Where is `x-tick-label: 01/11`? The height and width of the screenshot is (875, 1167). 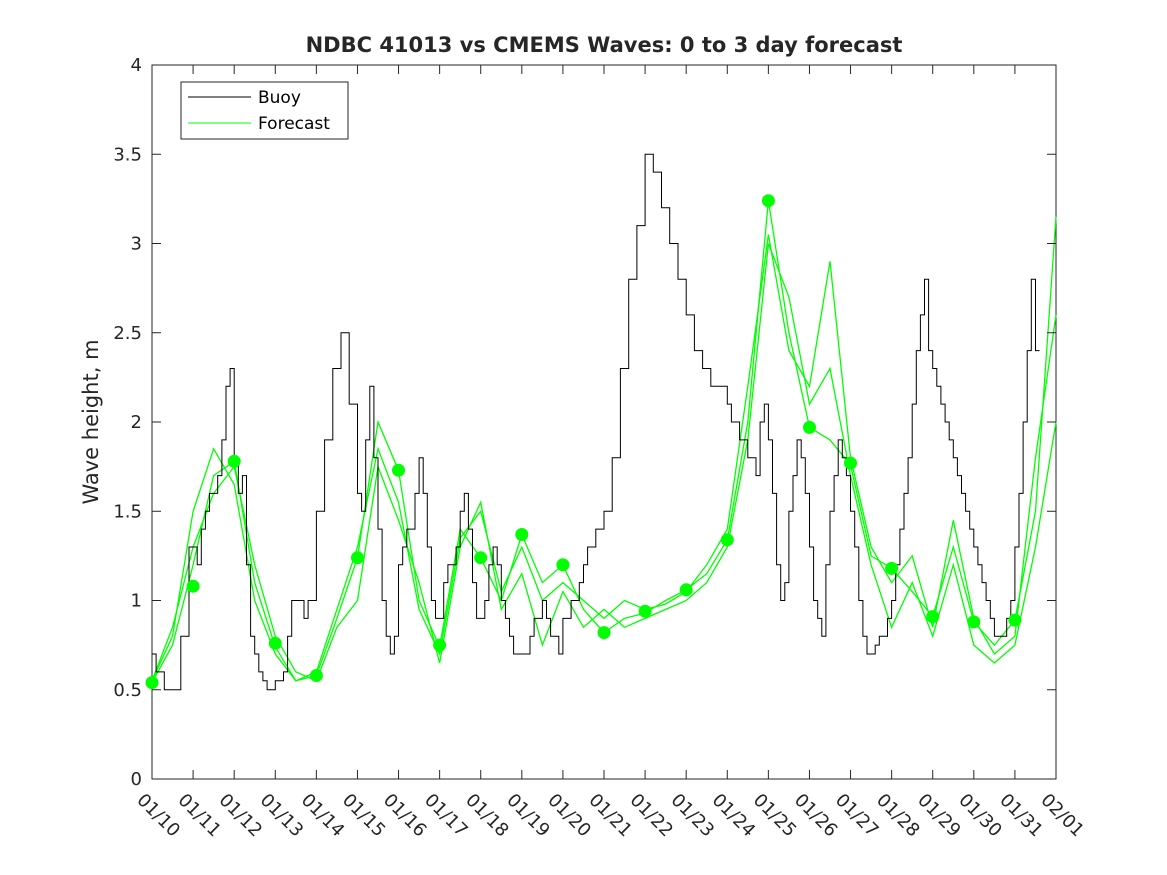 x-tick-label: 01/11 is located at coordinates (200, 816).